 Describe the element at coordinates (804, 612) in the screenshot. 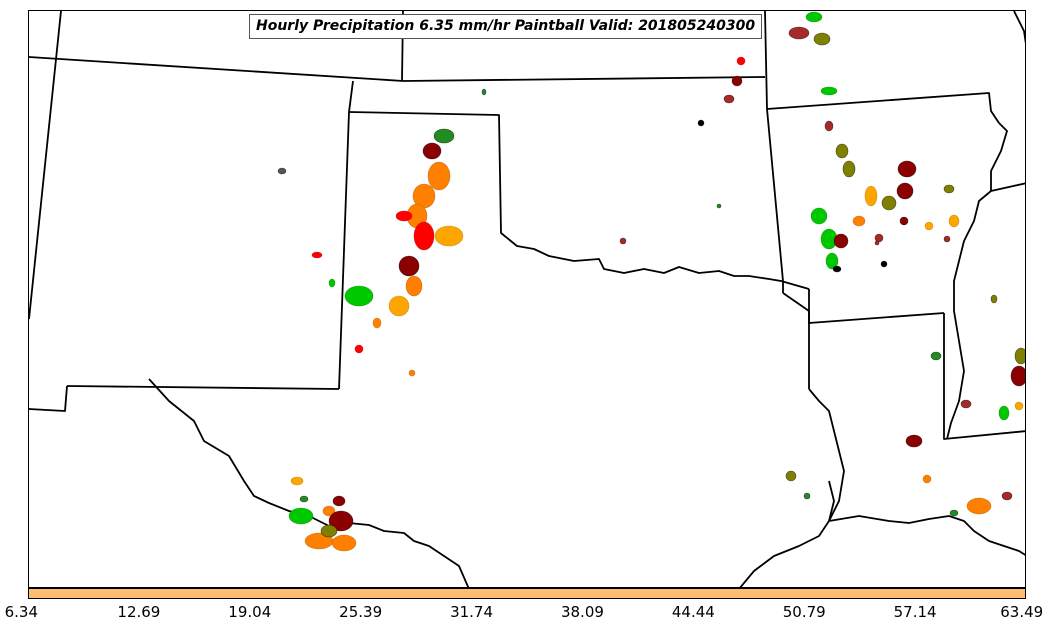

I see `colorbar-tick-label: 50.79` at that location.